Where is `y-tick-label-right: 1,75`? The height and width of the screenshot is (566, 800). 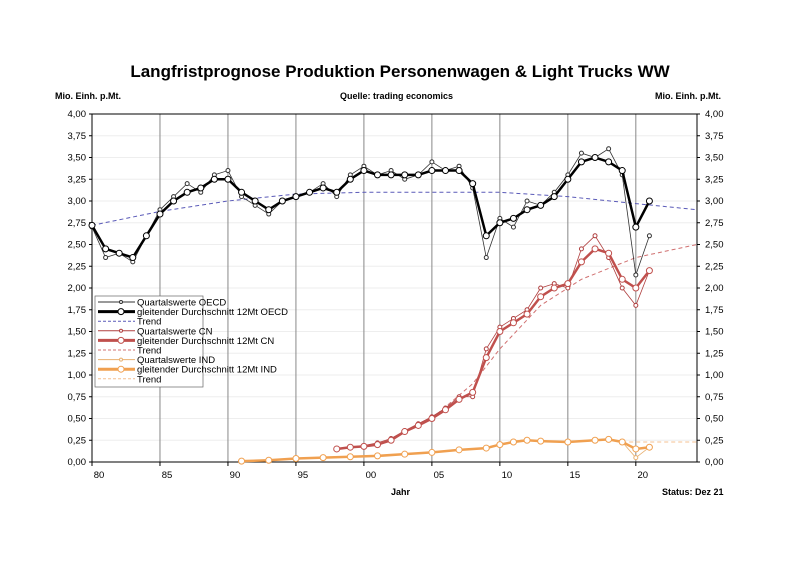
y-tick-label-right: 1,75 is located at coordinates (714, 310).